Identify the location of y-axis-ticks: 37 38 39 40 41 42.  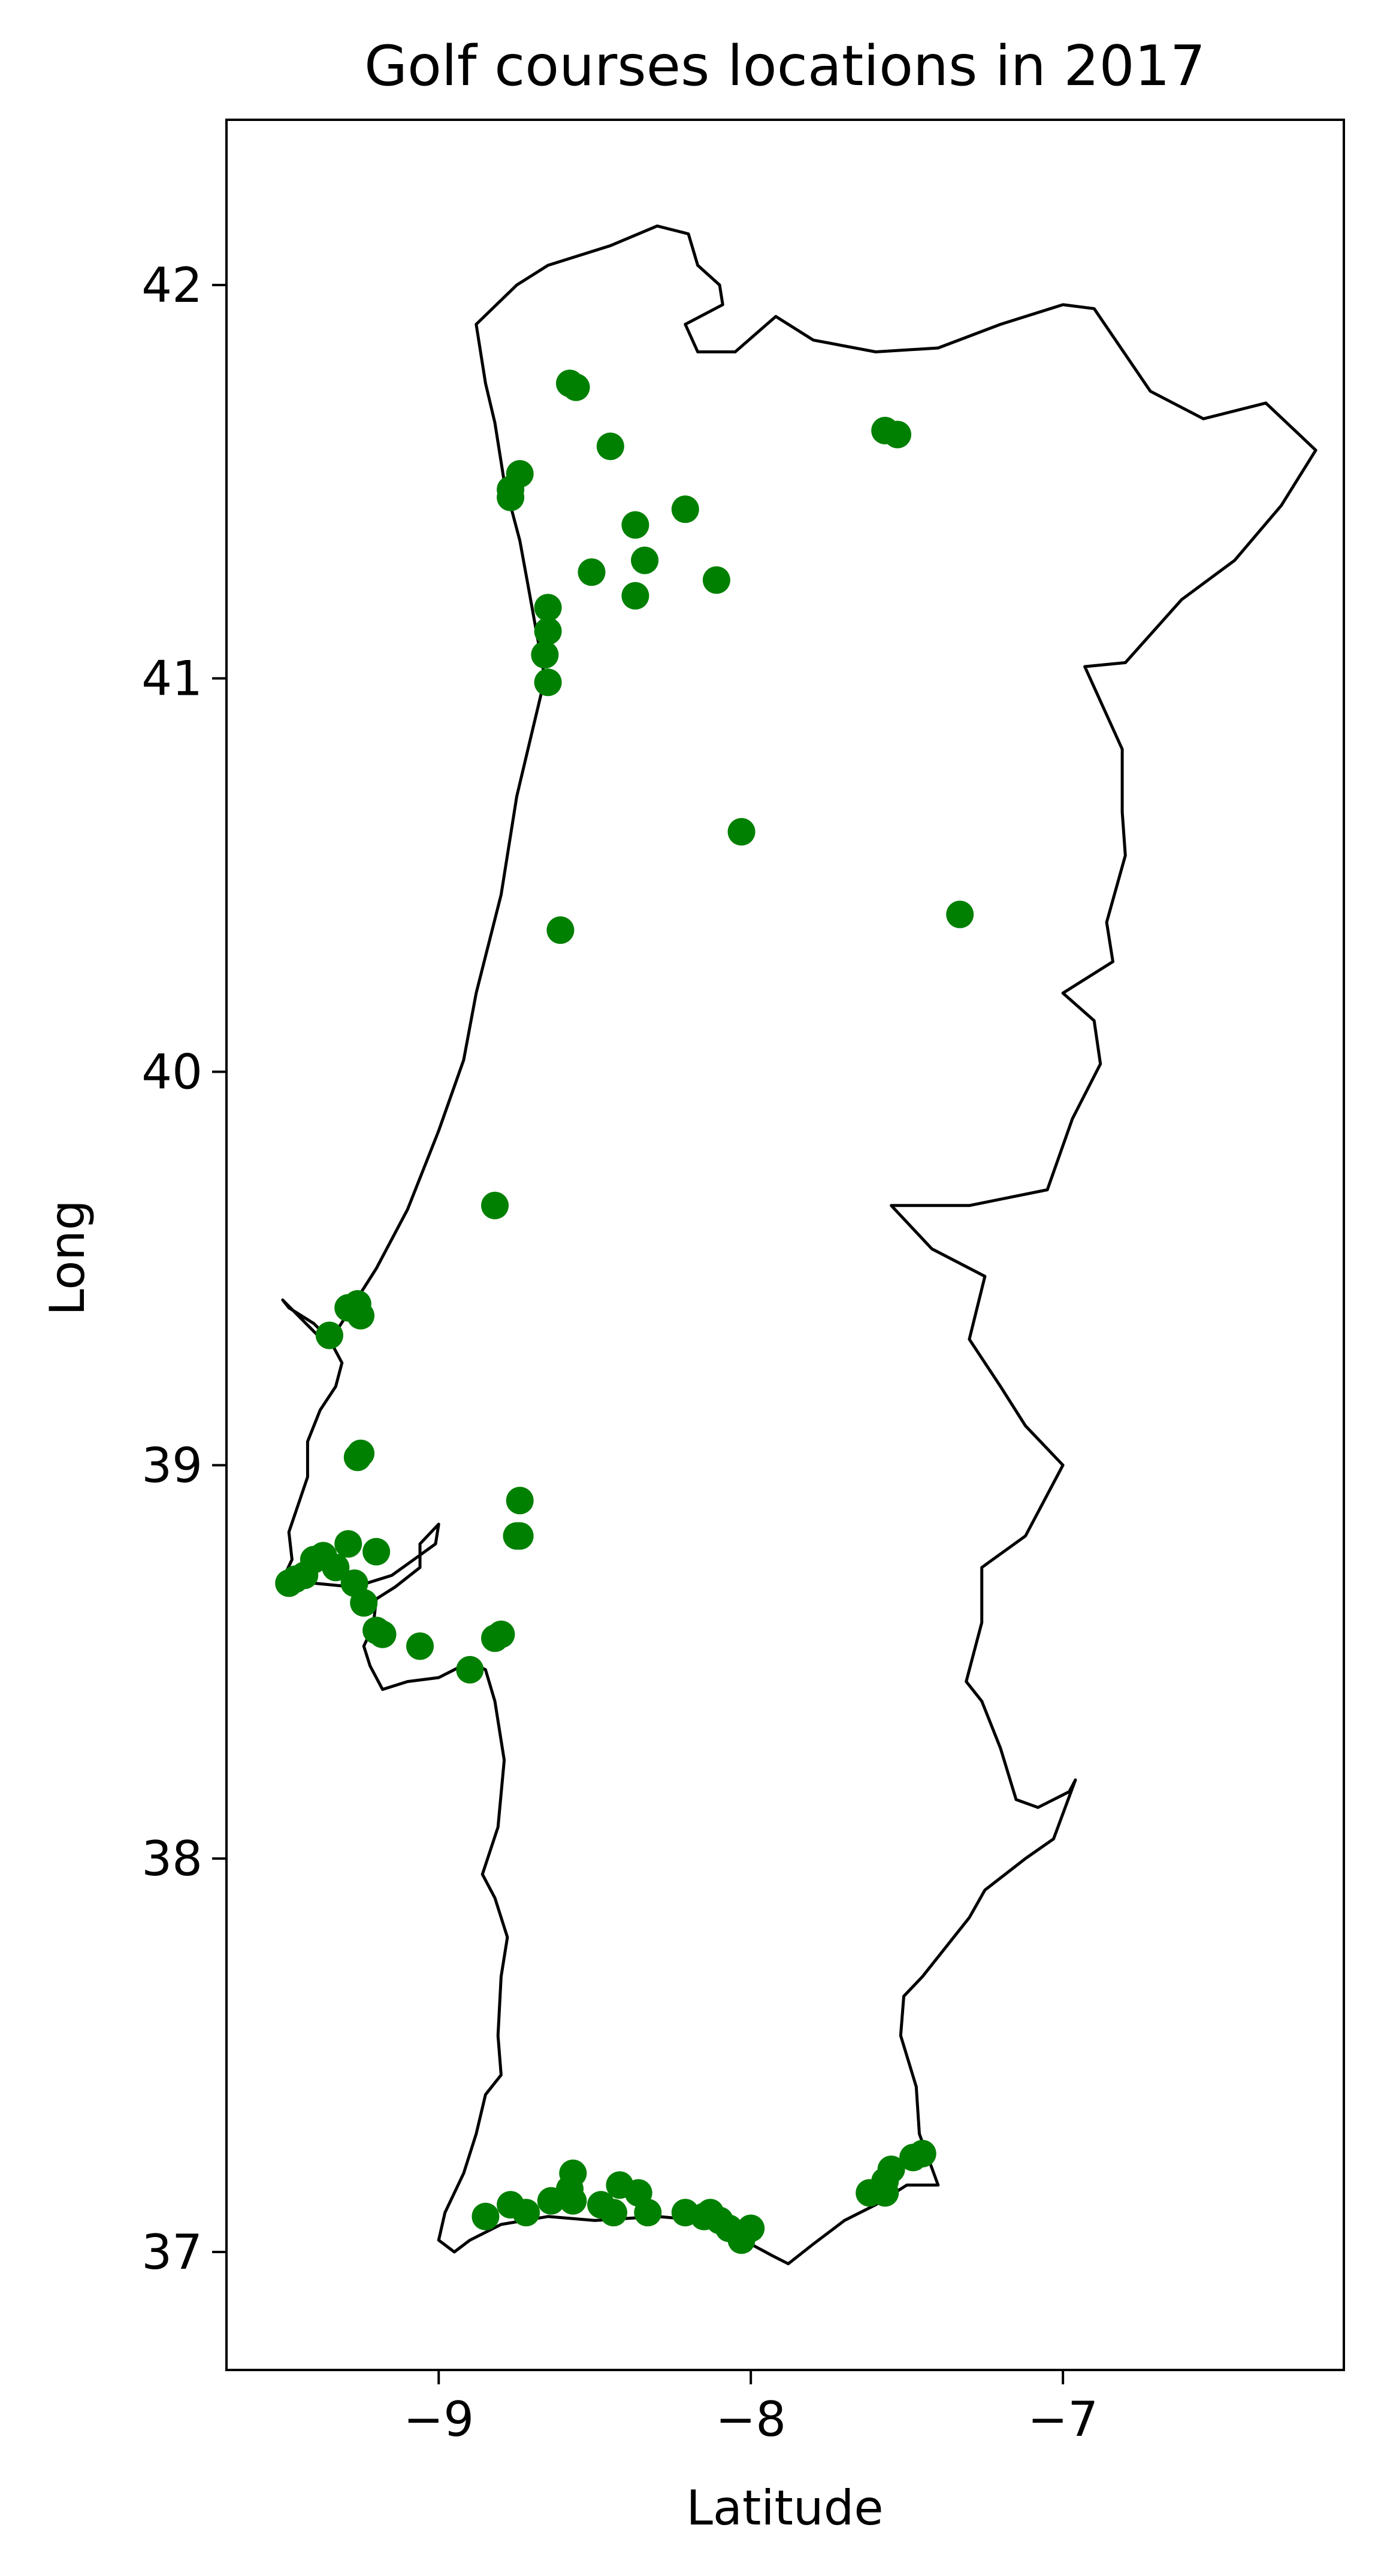
(184, 1269).